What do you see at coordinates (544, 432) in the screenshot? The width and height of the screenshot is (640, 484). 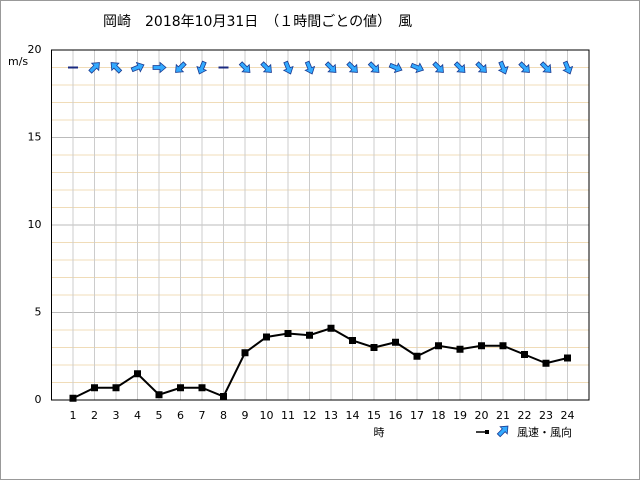 I see `legend-label: 風速・風向` at bounding box center [544, 432].